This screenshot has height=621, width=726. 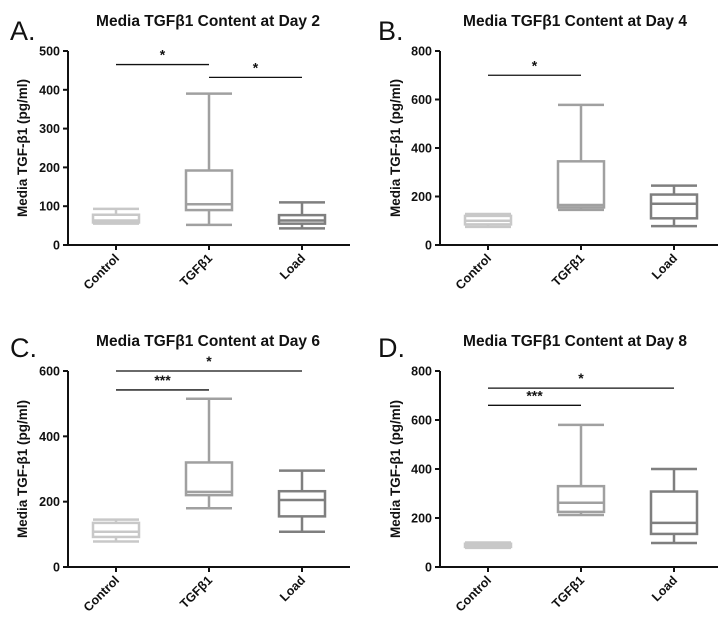 I want to click on panel-letter: B., so click(x=391, y=31).